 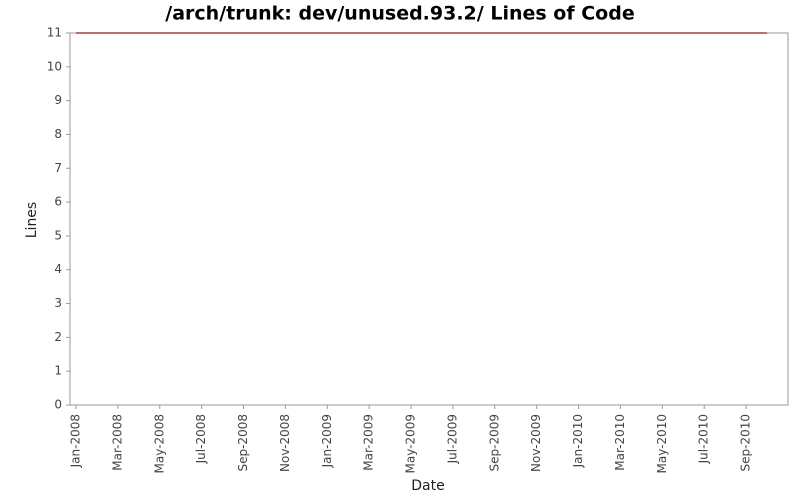 I want to click on x-tick-label: May-2010, so click(x=662, y=443).